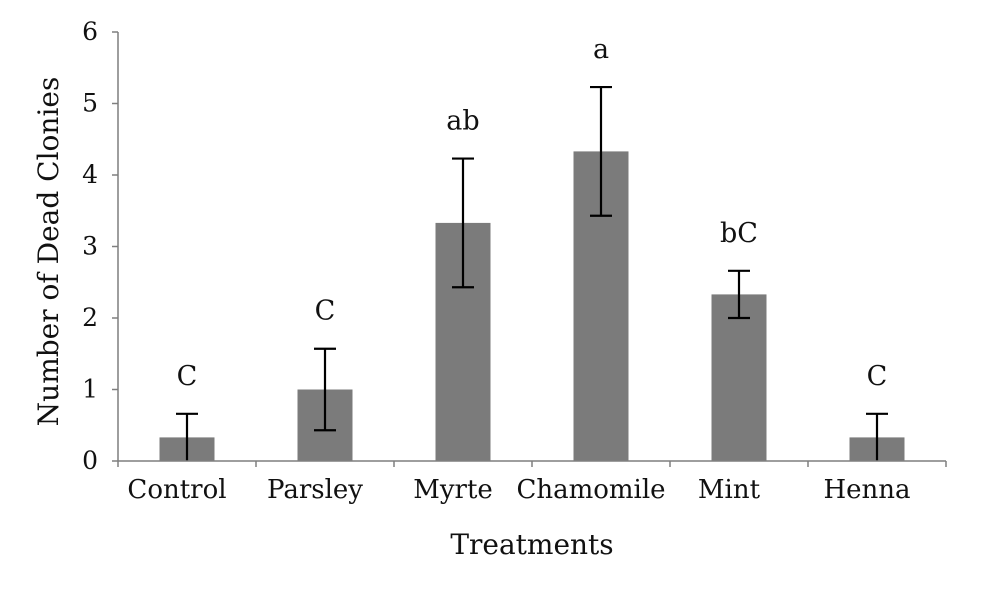 The height and width of the screenshot is (597, 1000). I want to click on y-tick-label: 6, so click(90, 31).